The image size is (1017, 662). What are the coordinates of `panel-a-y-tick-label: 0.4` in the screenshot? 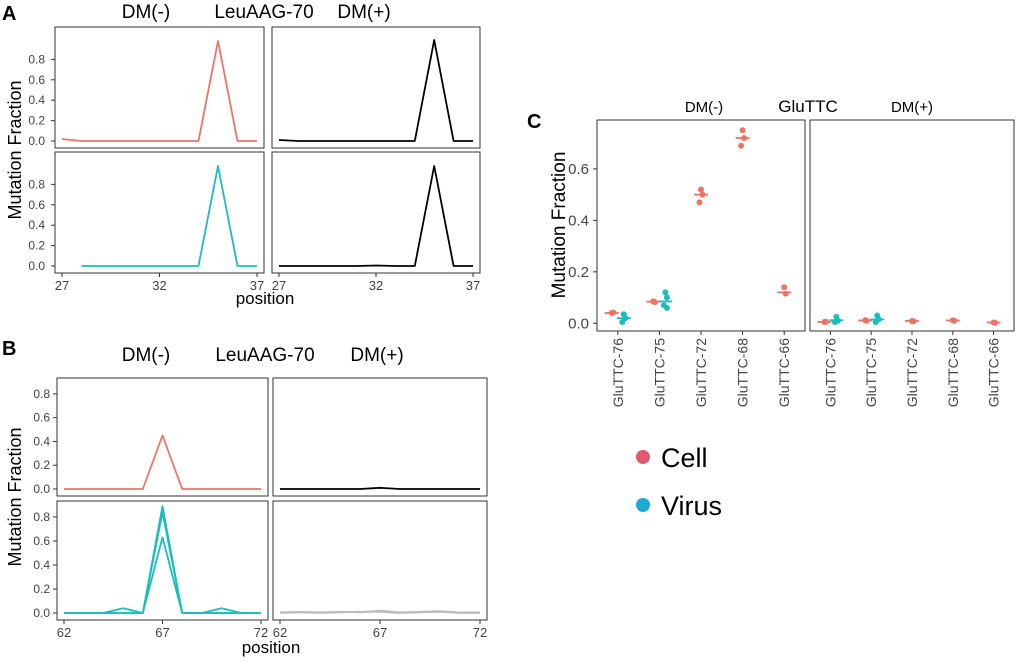 It's located at (36, 100).